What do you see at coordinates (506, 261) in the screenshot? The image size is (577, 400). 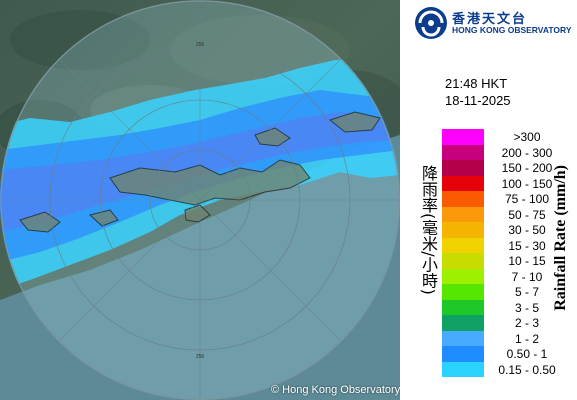 I see `legend-row: 10 - 15` at bounding box center [506, 261].